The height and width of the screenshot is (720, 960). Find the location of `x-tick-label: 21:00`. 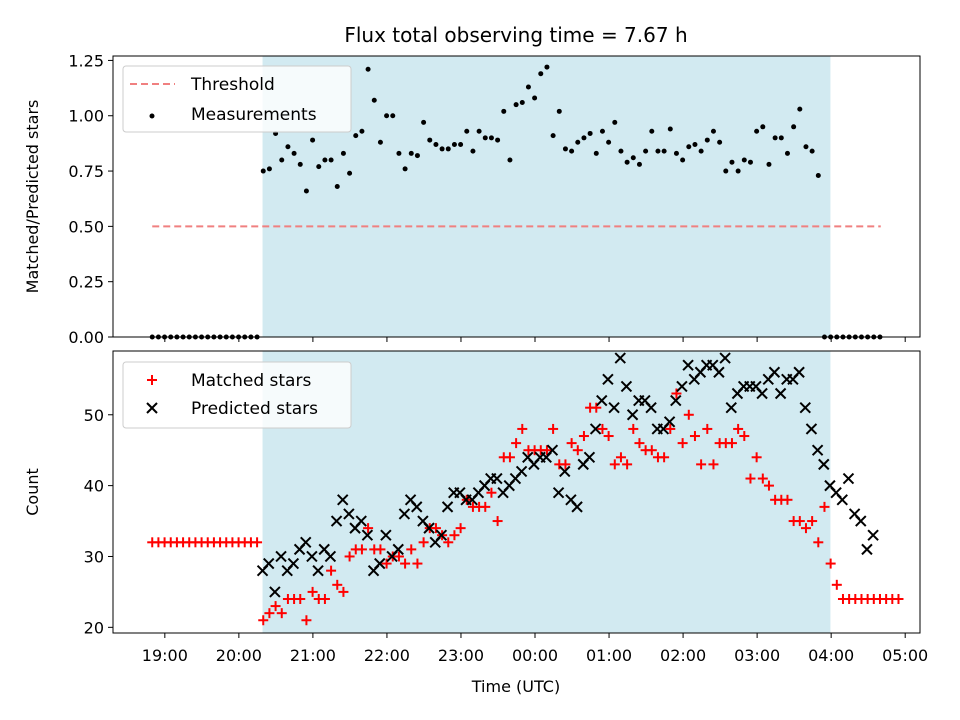

x-tick-label: 21:00 is located at coordinates (313, 655).